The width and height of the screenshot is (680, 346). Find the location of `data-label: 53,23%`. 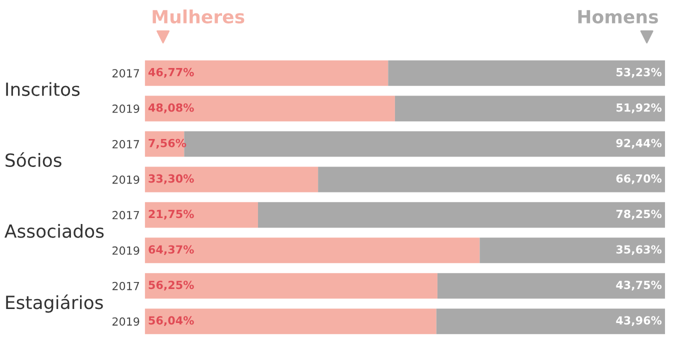

data-label: 53,23% is located at coordinates (639, 73).